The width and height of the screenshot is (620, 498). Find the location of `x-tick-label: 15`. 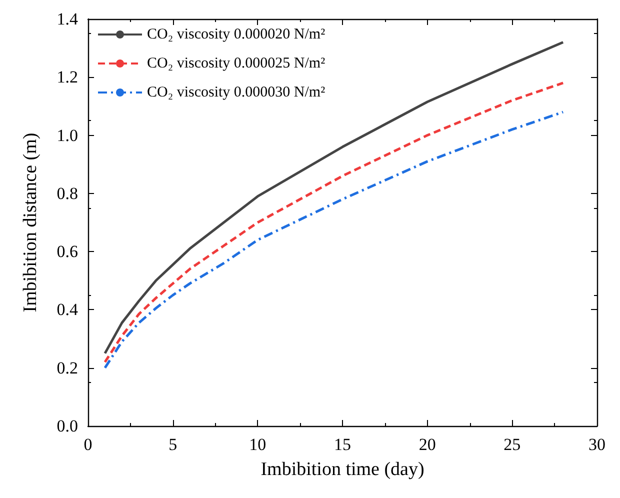

x-tick-label: 15 is located at coordinates (342, 444).